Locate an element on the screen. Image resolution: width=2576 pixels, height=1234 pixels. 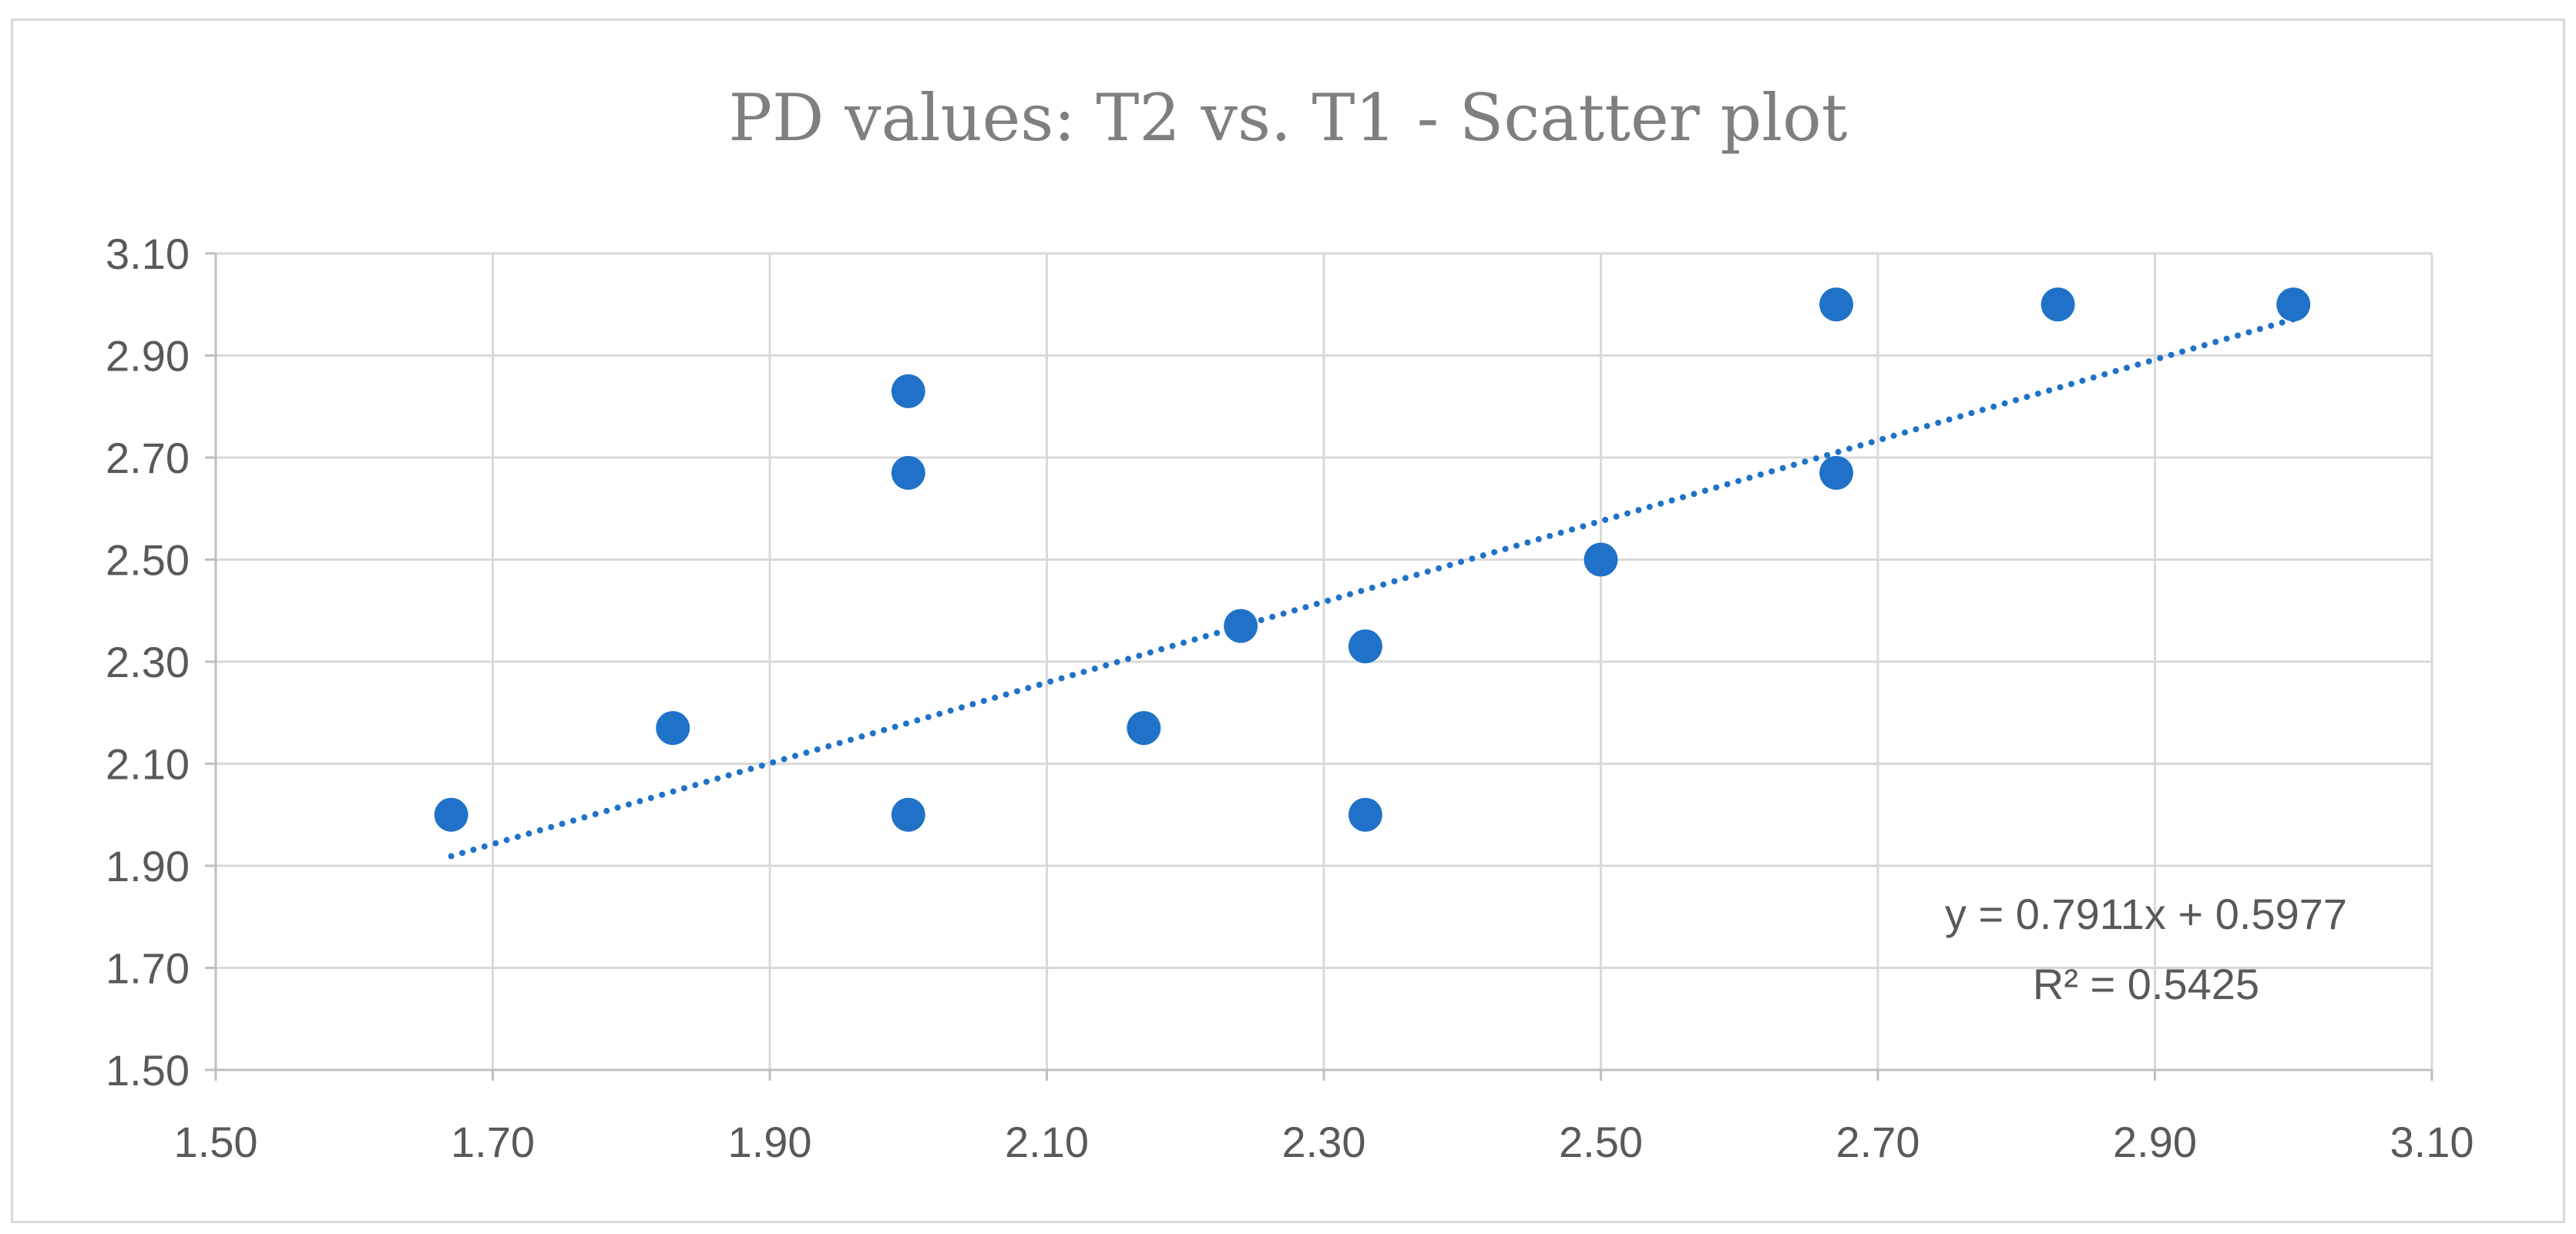
x-tick-label: 1.90 is located at coordinates (770, 1142).